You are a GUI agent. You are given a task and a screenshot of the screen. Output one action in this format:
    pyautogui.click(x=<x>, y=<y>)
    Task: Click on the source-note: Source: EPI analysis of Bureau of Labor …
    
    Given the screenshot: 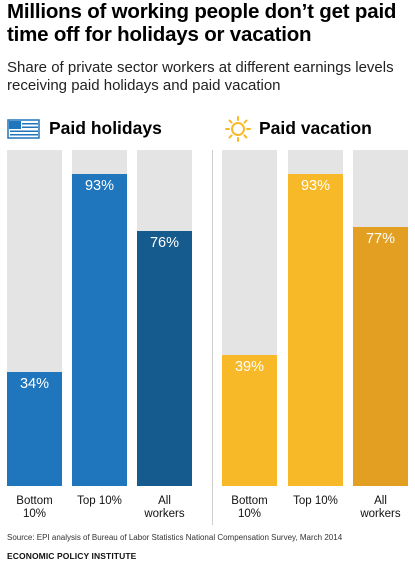 What is the action you would take?
    pyautogui.click(x=175, y=537)
    